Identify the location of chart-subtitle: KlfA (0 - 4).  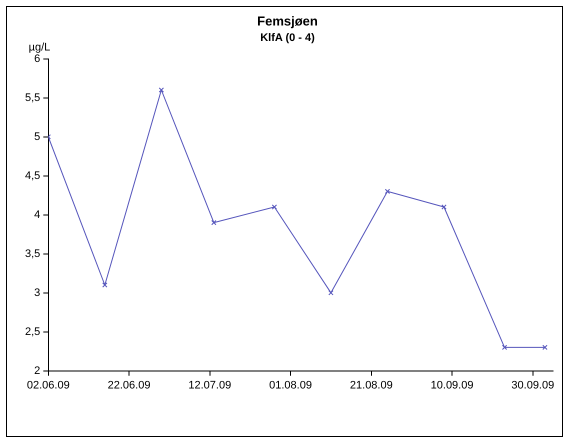
(288, 38).